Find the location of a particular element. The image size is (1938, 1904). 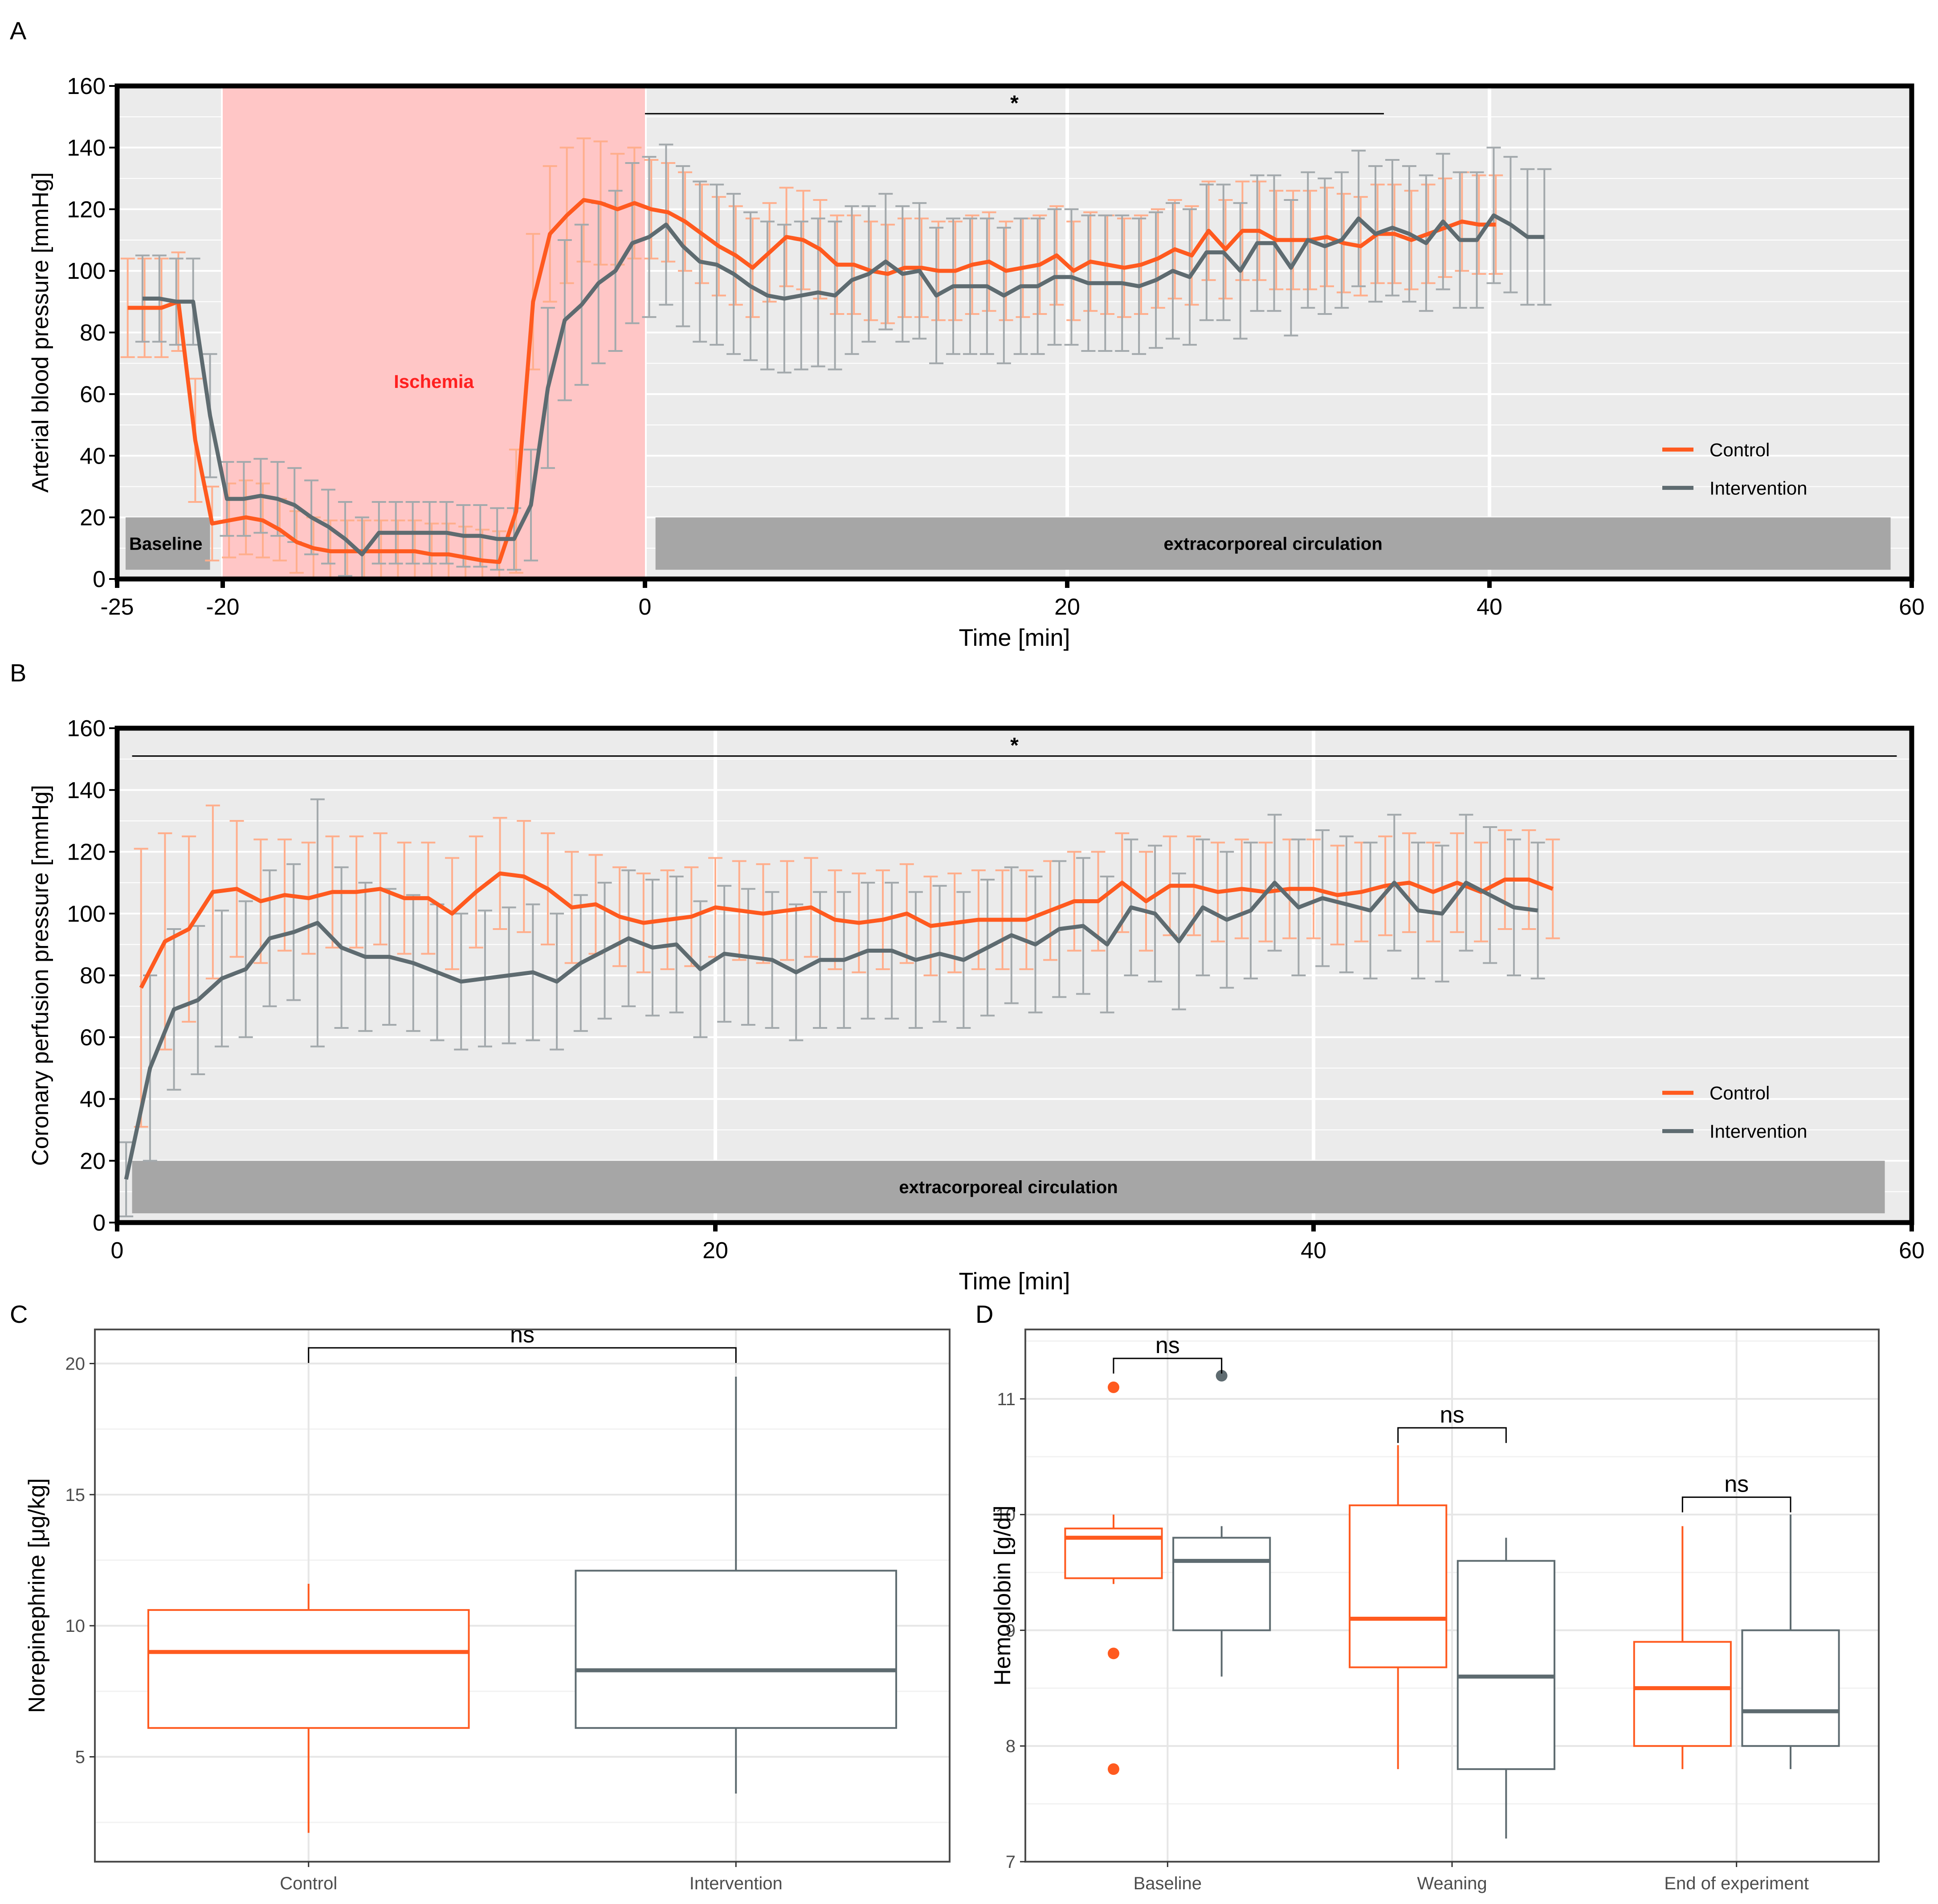

plot-frame is located at coordinates (522, 1596).